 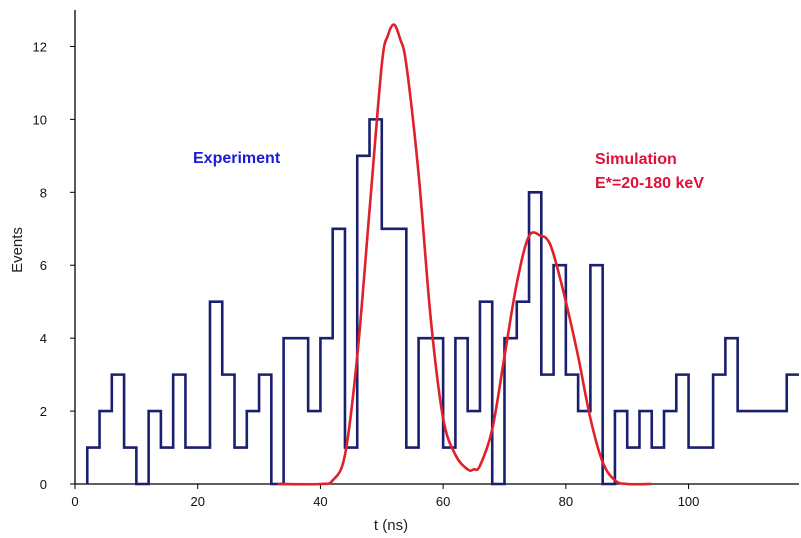 I want to click on x-tick-label: 60, so click(x=443, y=501).